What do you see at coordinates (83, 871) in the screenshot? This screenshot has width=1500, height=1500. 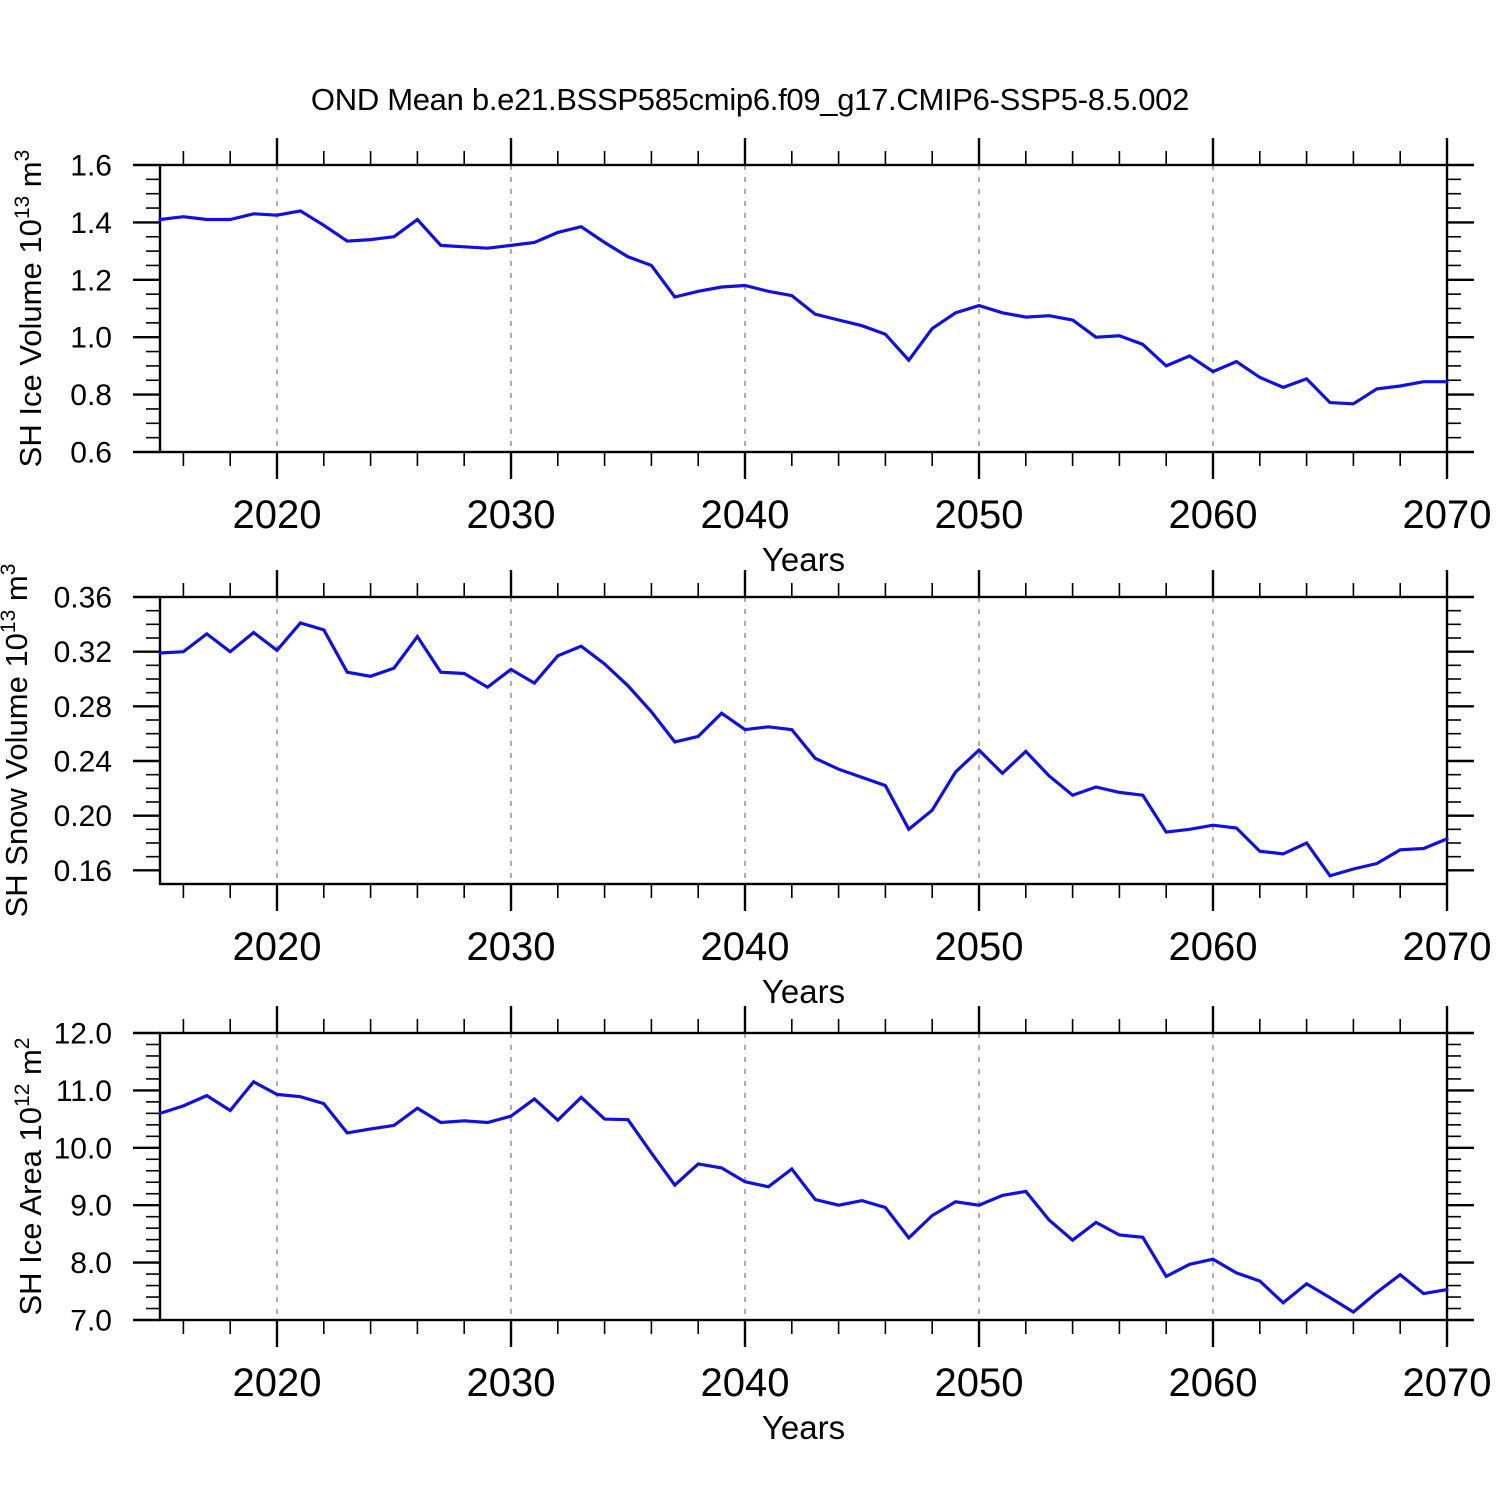 I see `ytick-label: 0.16` at bounding box center [83, 871].